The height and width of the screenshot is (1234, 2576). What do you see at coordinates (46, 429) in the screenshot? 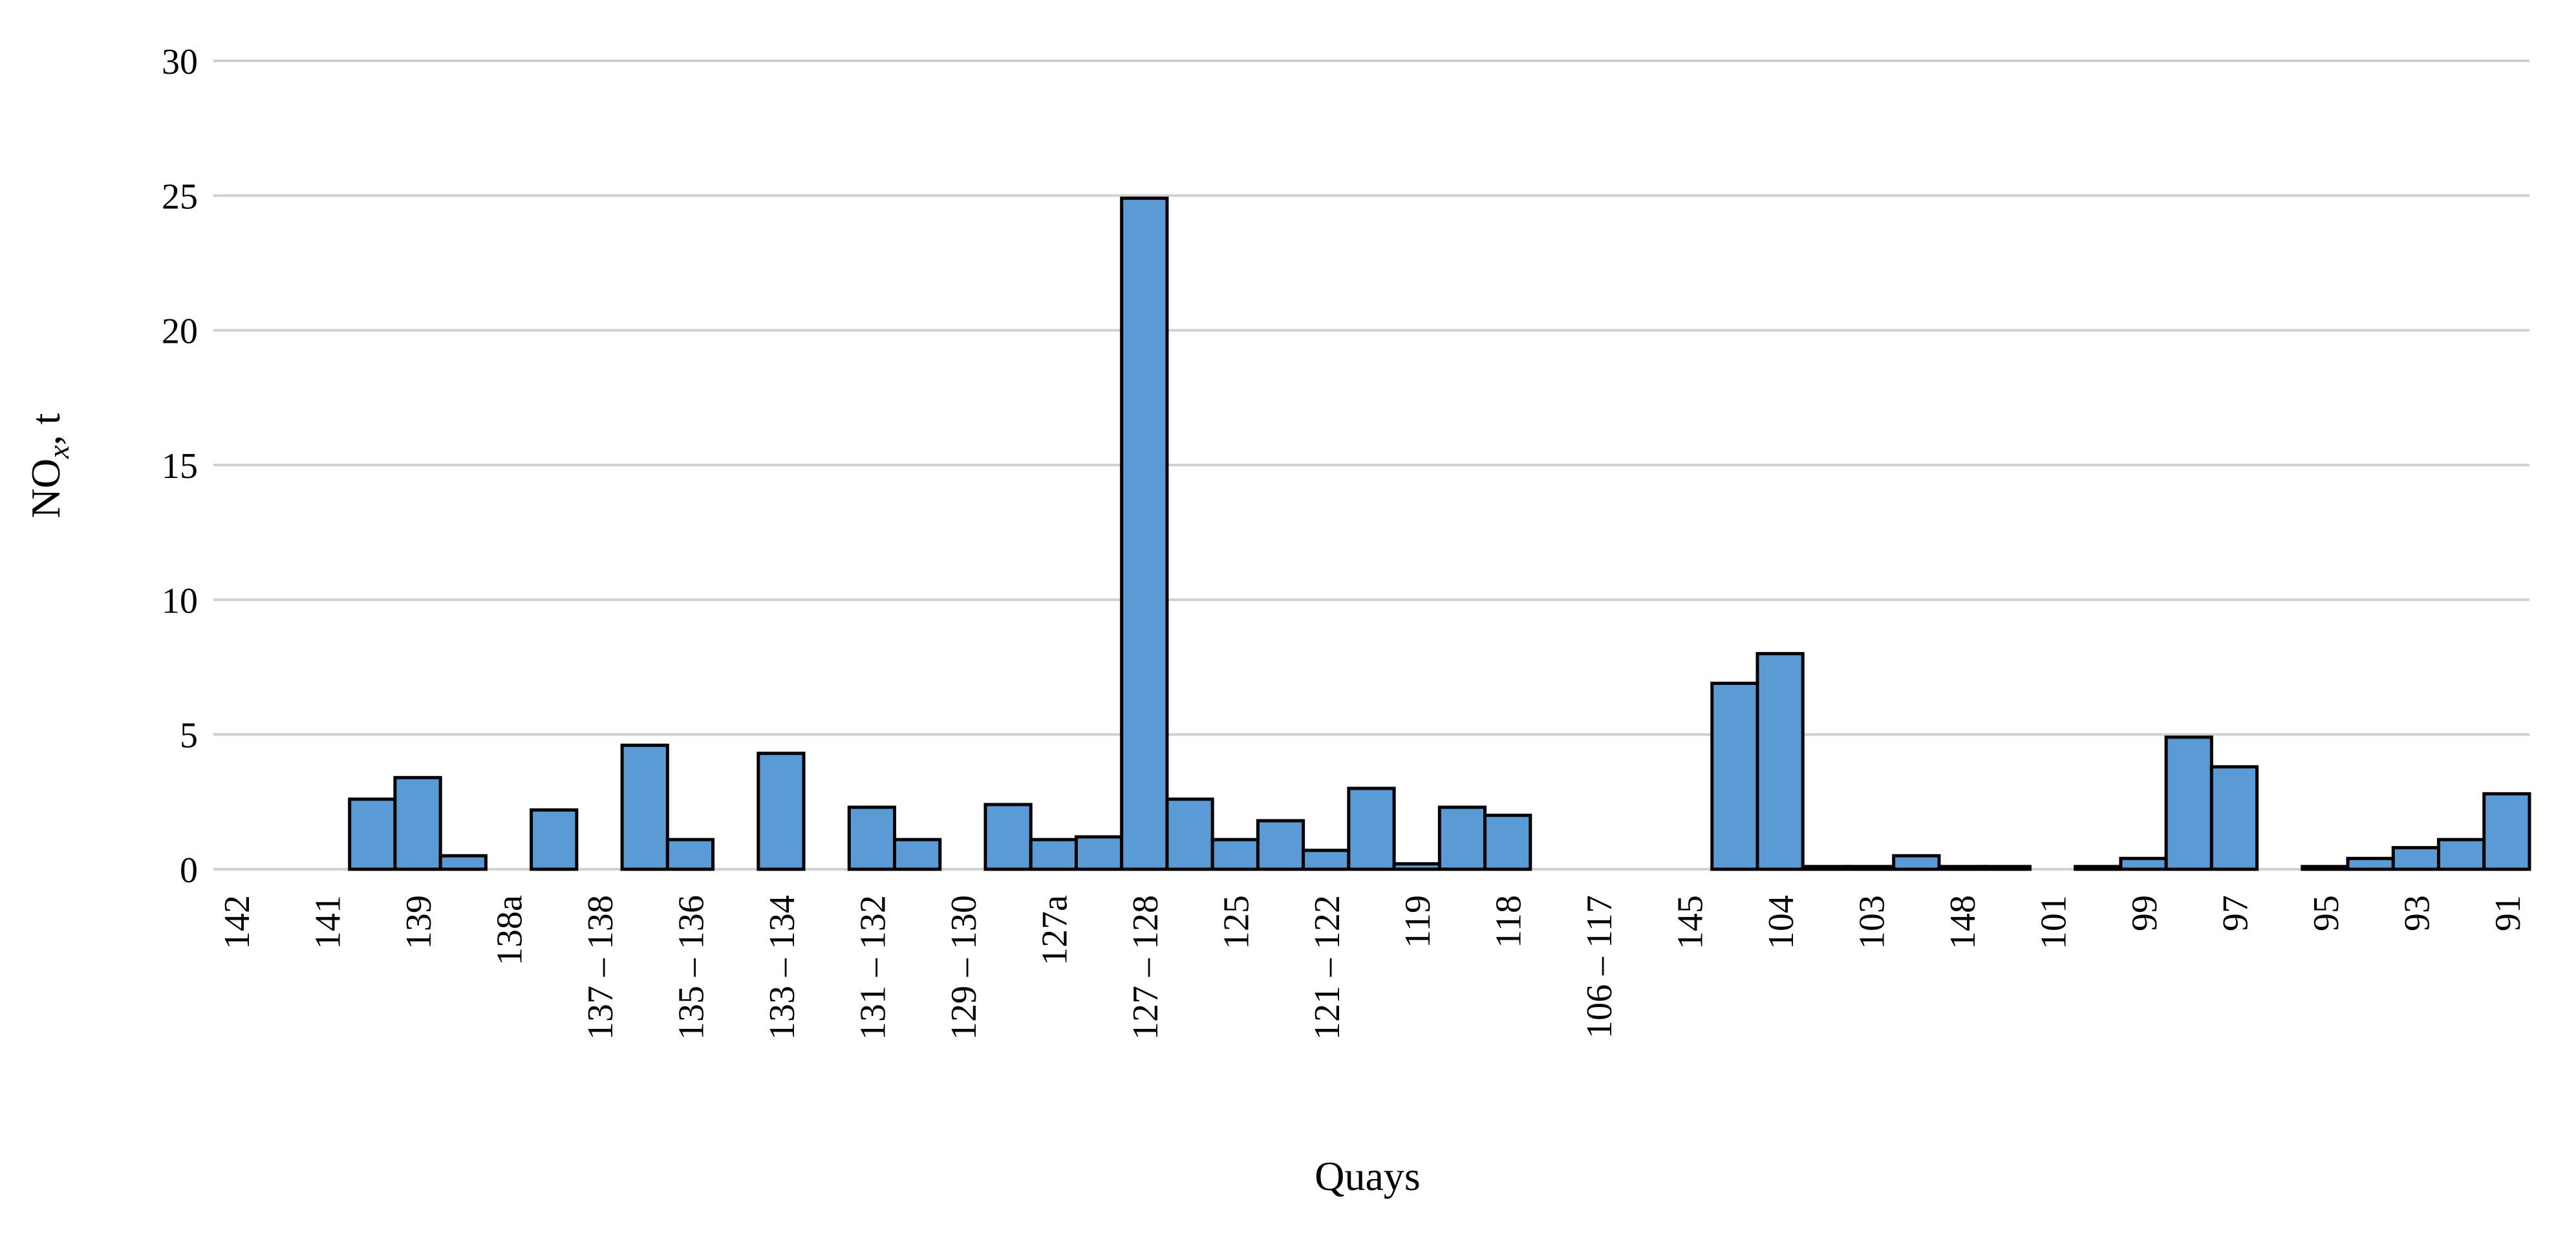
I see `y-axis-title-rest: , t` at bounding box center [46, 429].